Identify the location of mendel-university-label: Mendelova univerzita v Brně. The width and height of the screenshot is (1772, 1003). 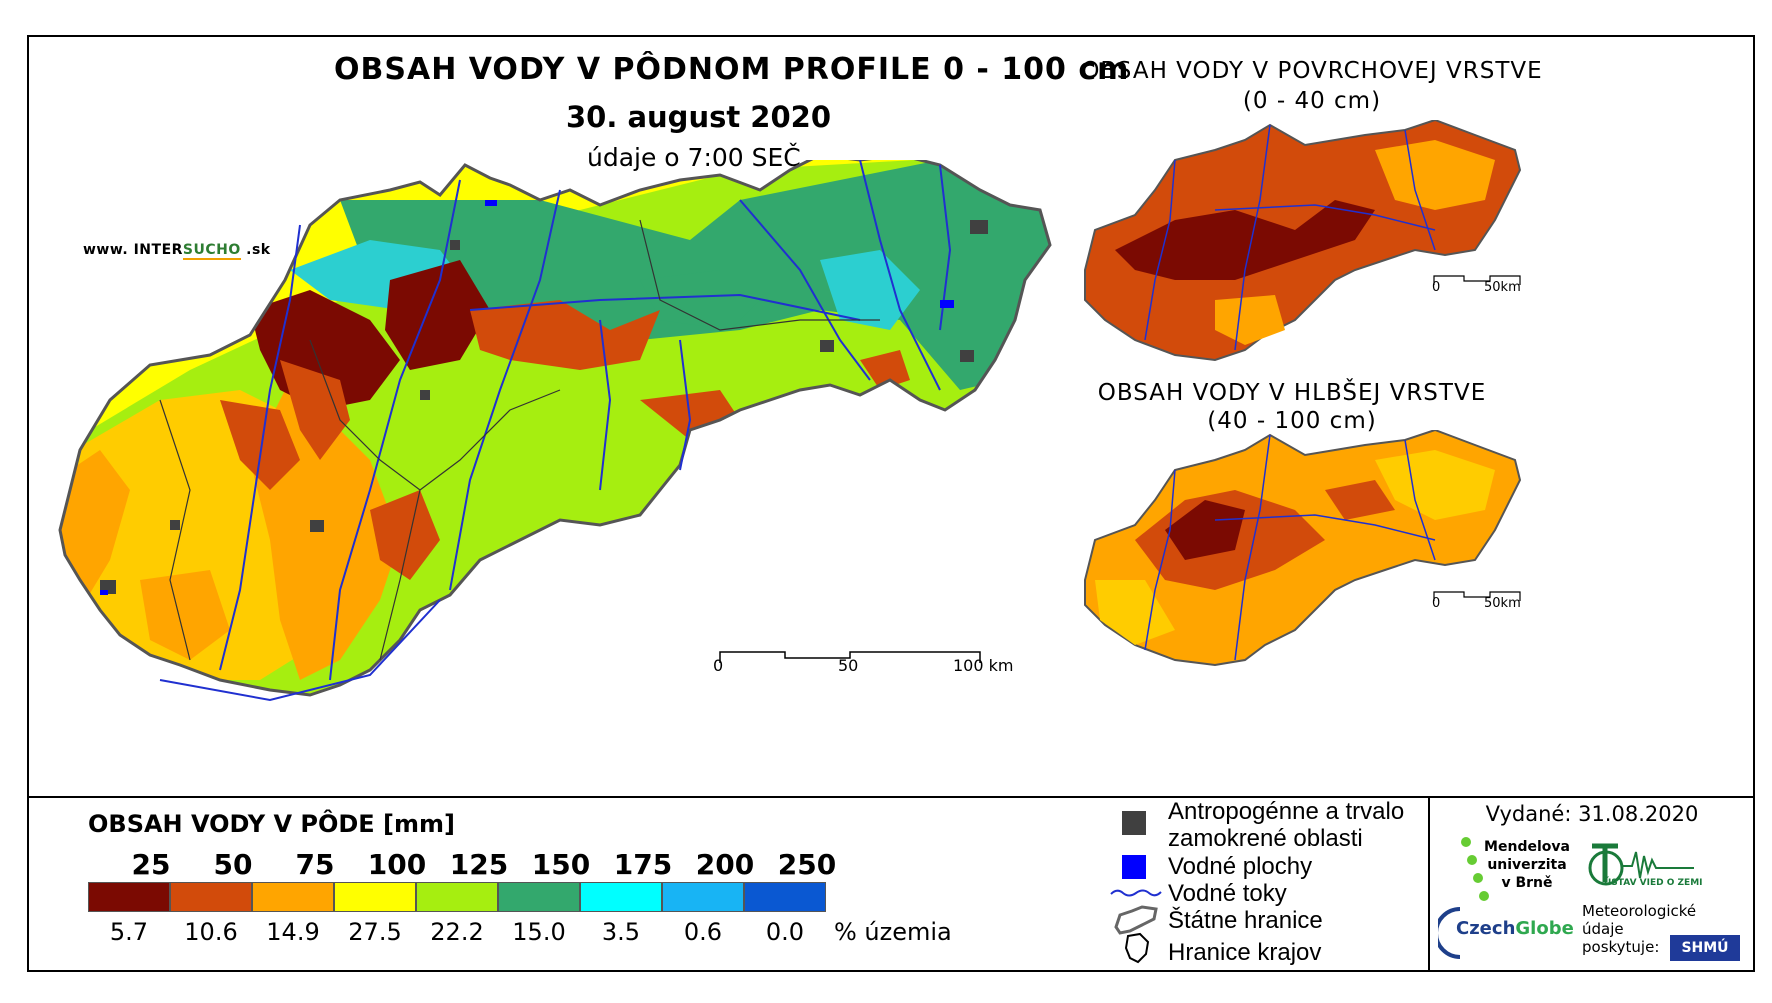
(1527, 865).